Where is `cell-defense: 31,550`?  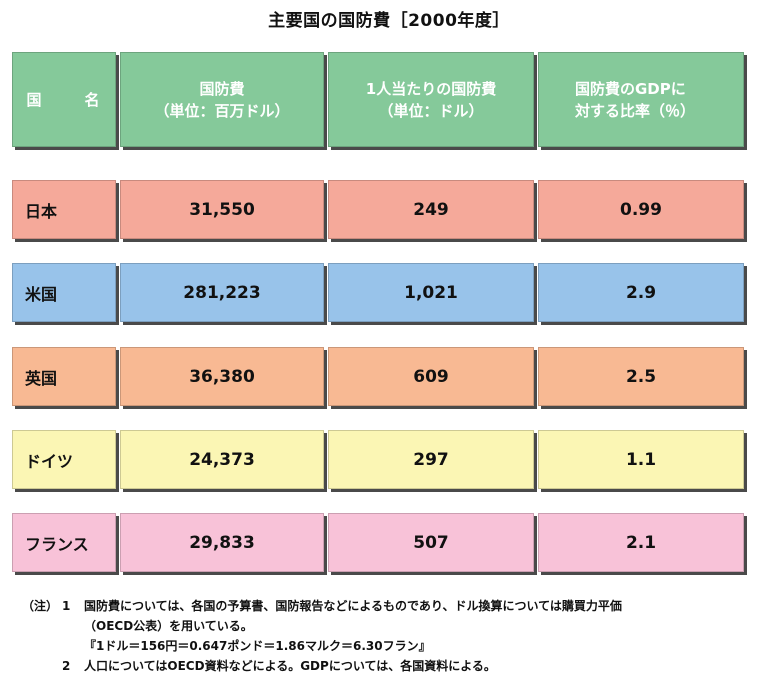
cell-defense: 31,550 is located at coordinates (222, 209).